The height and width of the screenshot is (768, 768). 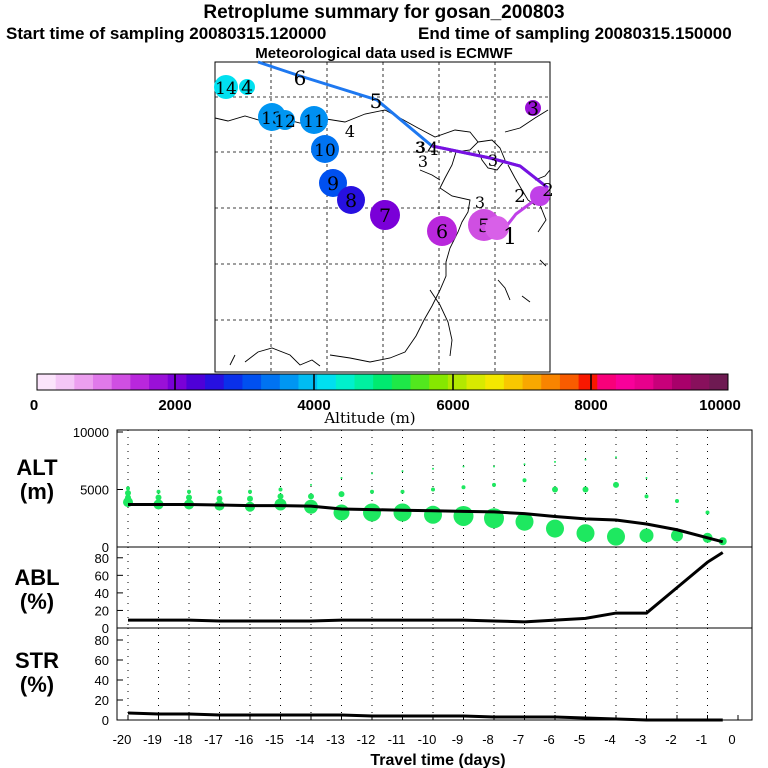 What do you see at coordinates (397, 739) in the screenshot?
I see `x-tick-label: -11` at bounding box center [397, 739].